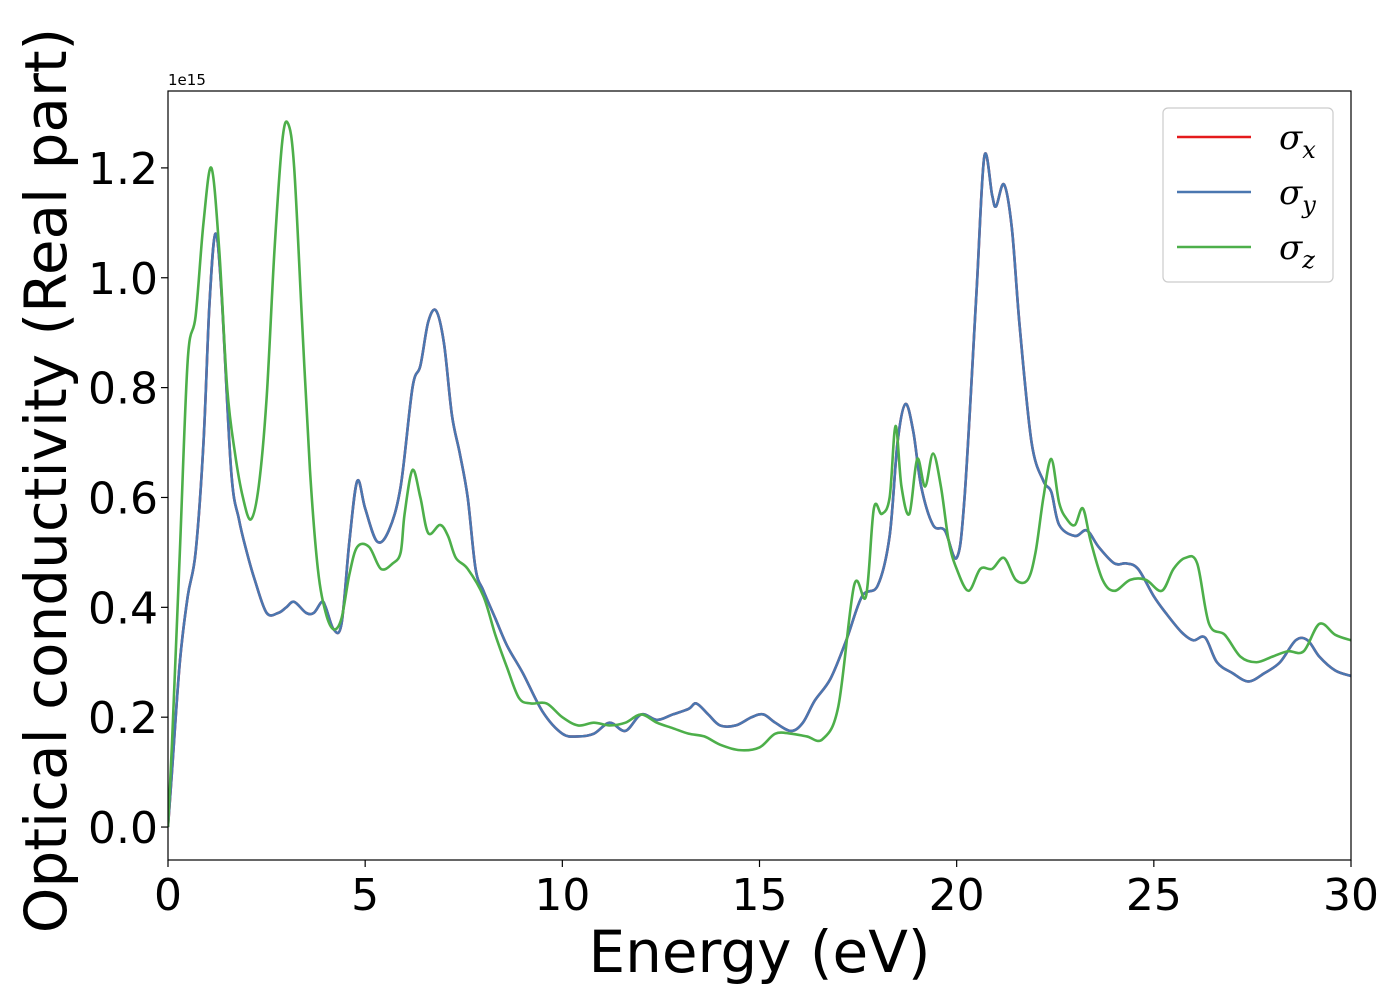 The width and height of the screenshot is (1400, 1000). What do you see at coordinates (1297, 141) in the screenshot?
I see `legend-label-x: σx` at bounding box center [1297, 141].